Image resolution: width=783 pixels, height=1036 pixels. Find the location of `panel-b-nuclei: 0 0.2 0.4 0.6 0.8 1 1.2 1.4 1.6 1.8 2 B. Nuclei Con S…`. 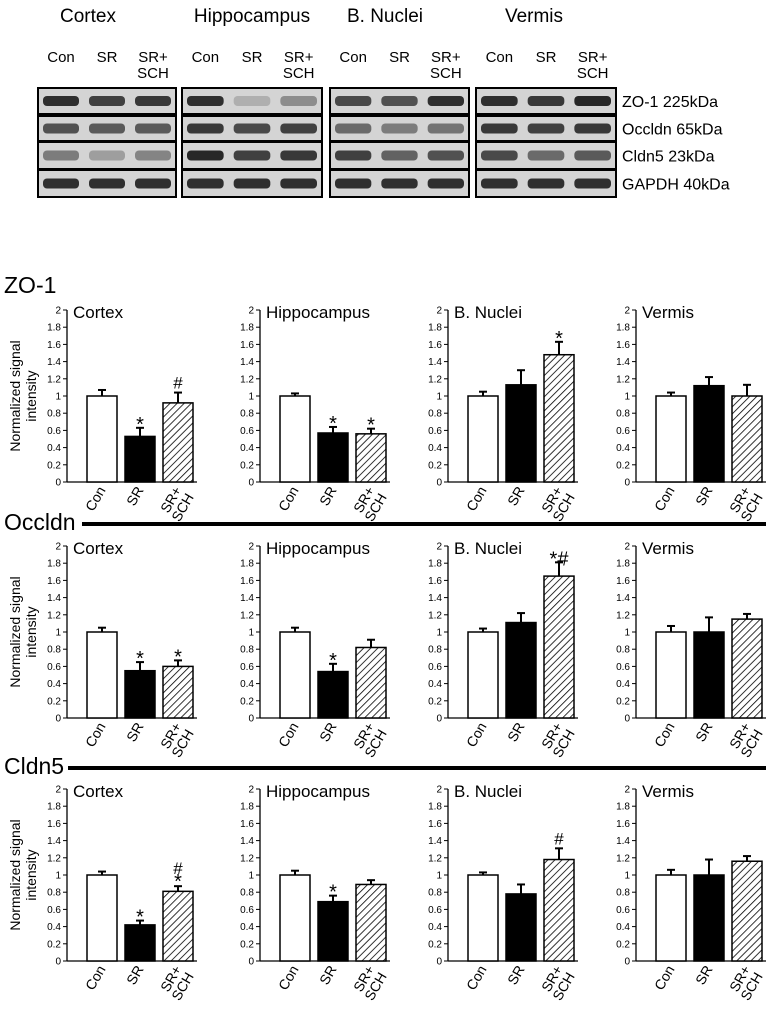

panel-b-nuclei: 0 0.2 0.4 0.6 0.8 1 1.2 1.4 1.6 1.8 2 B. Nuclei Con S… is located at coordinates (503, 649).